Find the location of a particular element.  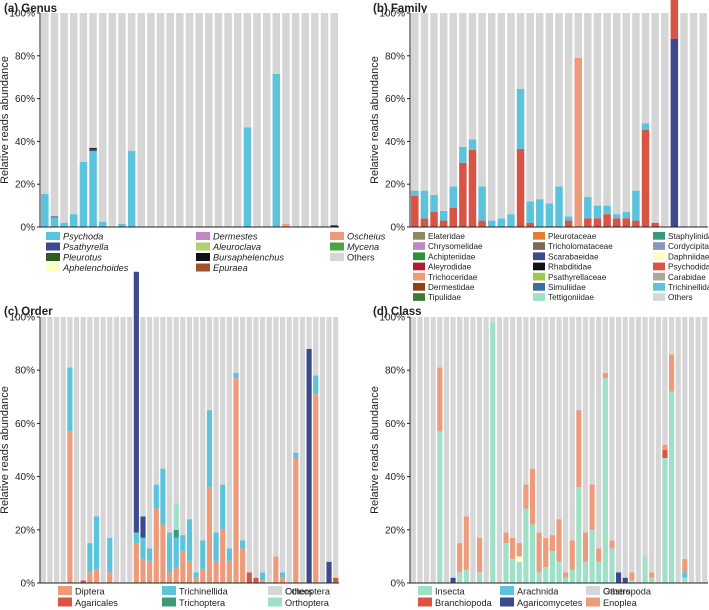

legend-item: Scarabaeidae is located at coordinates (566, 256).